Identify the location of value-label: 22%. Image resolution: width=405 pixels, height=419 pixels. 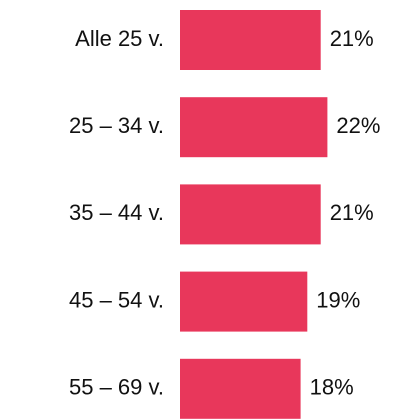
(358, 125).